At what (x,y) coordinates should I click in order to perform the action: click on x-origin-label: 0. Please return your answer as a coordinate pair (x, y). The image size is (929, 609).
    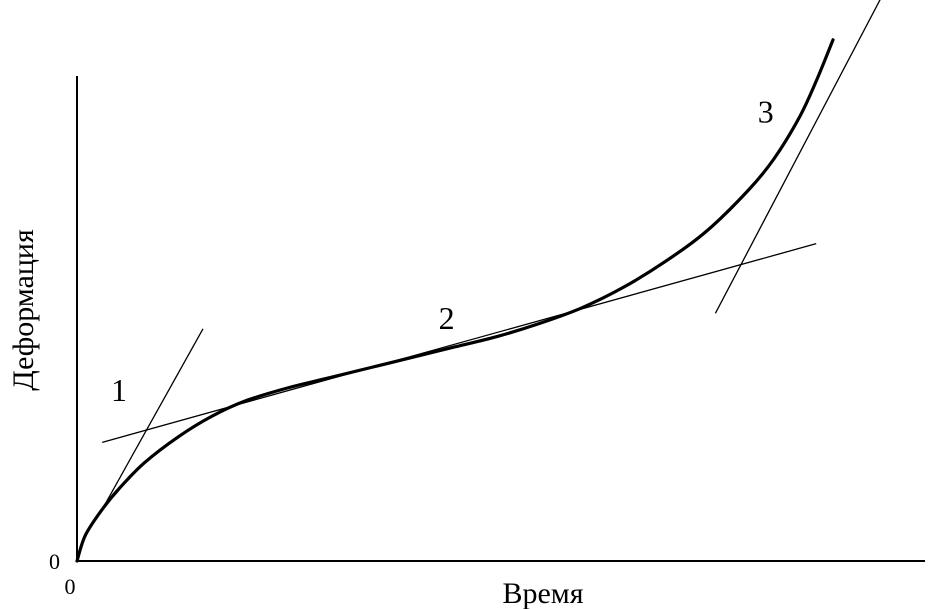
    Looking at the image, I should click on (70, 586).